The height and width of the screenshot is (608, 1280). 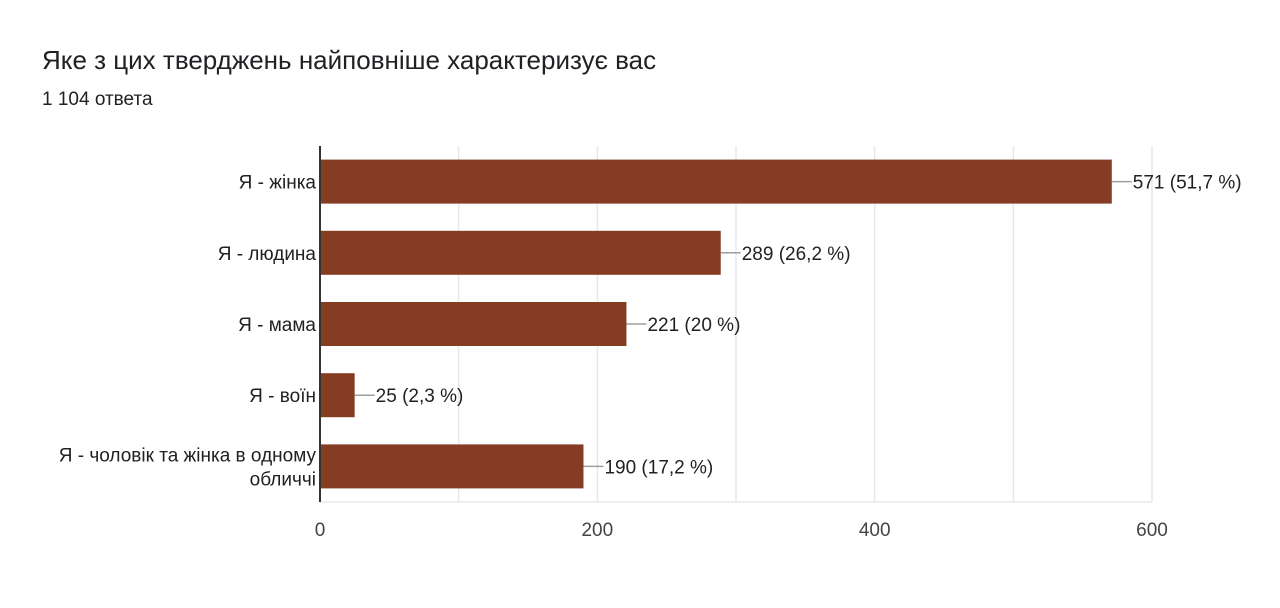 I want to click on category-label: Я - мама, so click(x=277, y=325).